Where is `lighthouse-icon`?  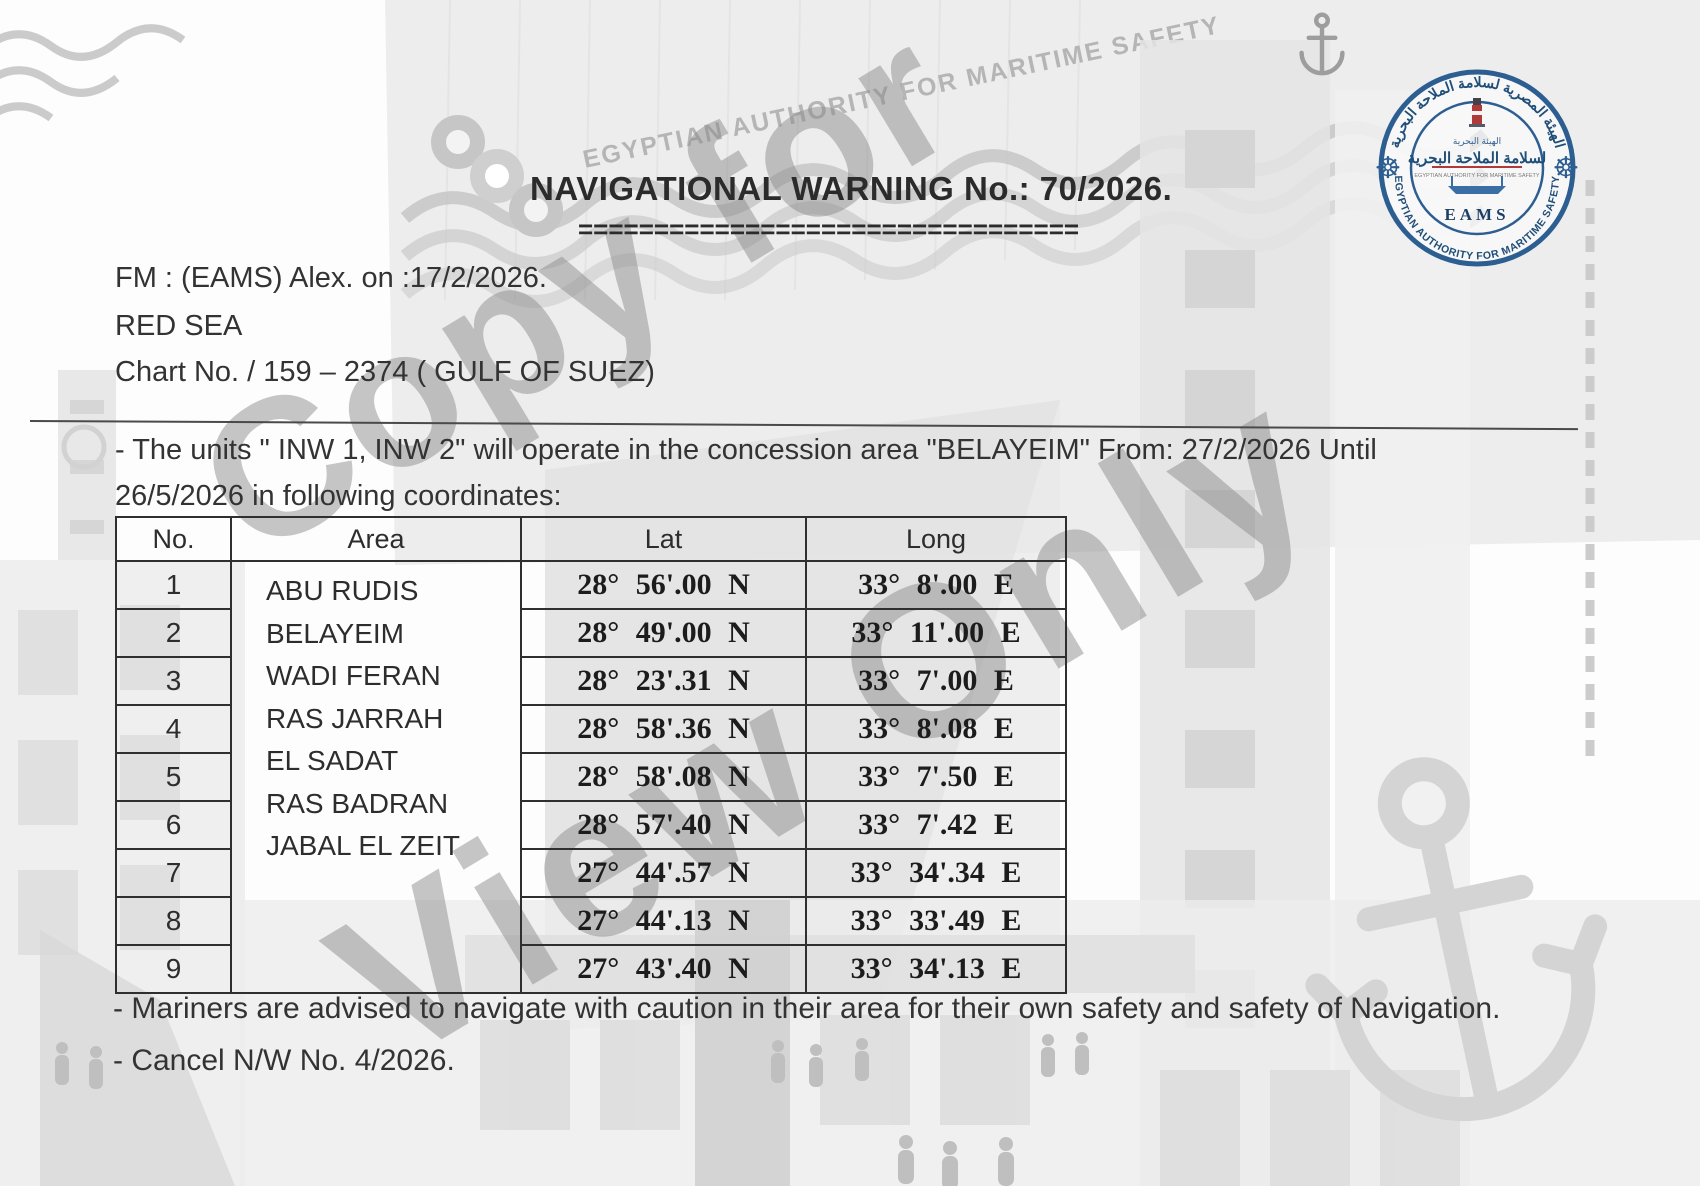 lighthouse-icon is located at coordinates (1477, 112).